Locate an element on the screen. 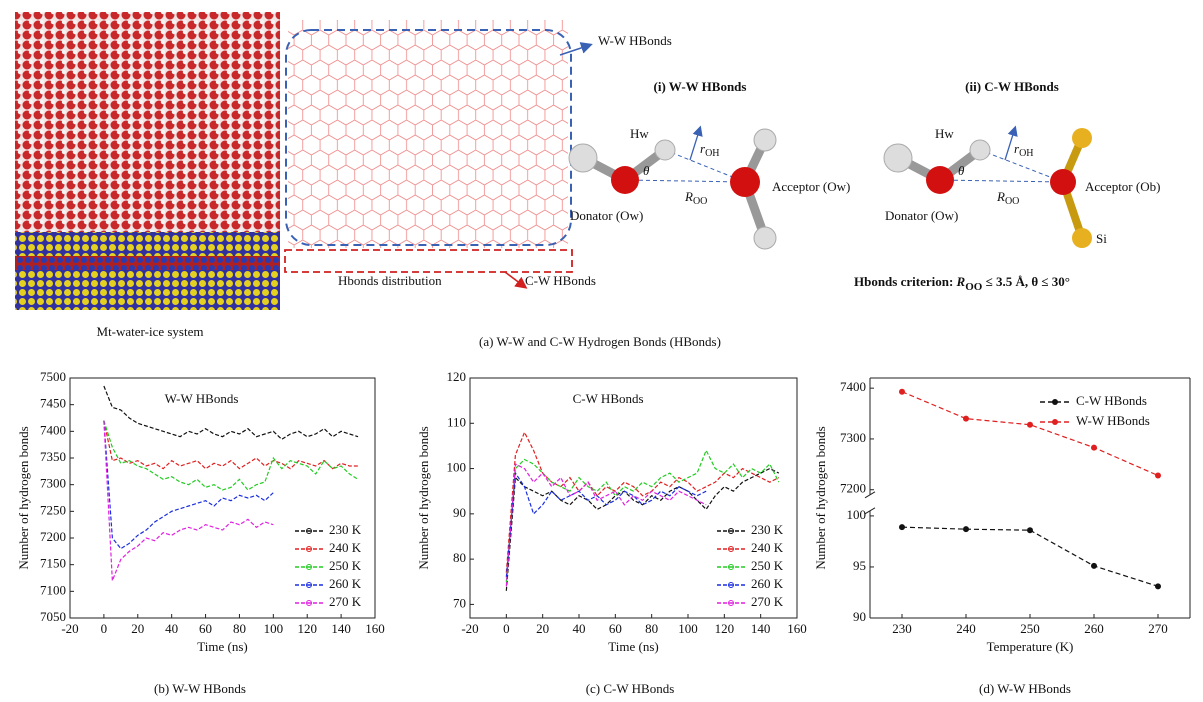 This screenshot has height=702, width=1203. symbol: r is located at coordinates (703, 148).